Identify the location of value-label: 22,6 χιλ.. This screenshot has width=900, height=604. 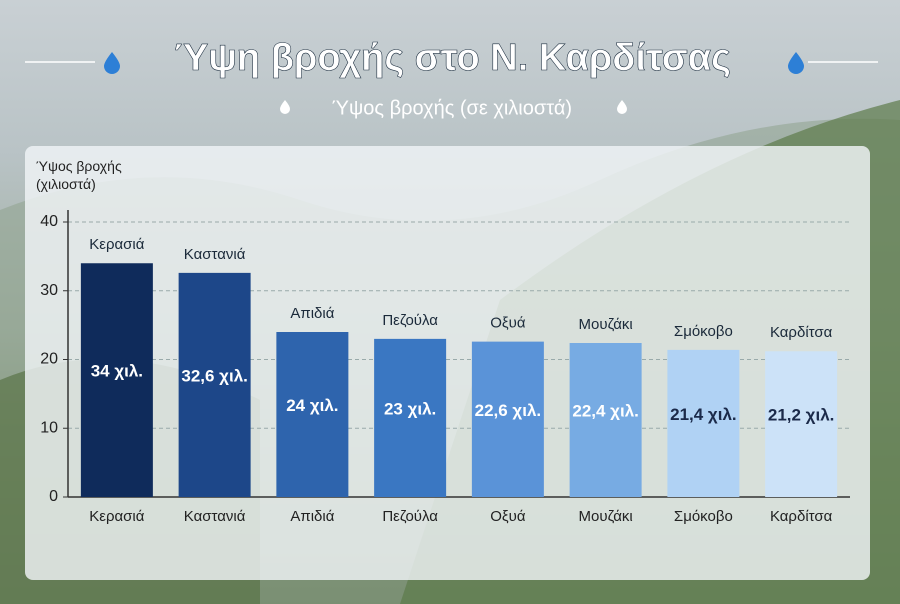
(508, 410).